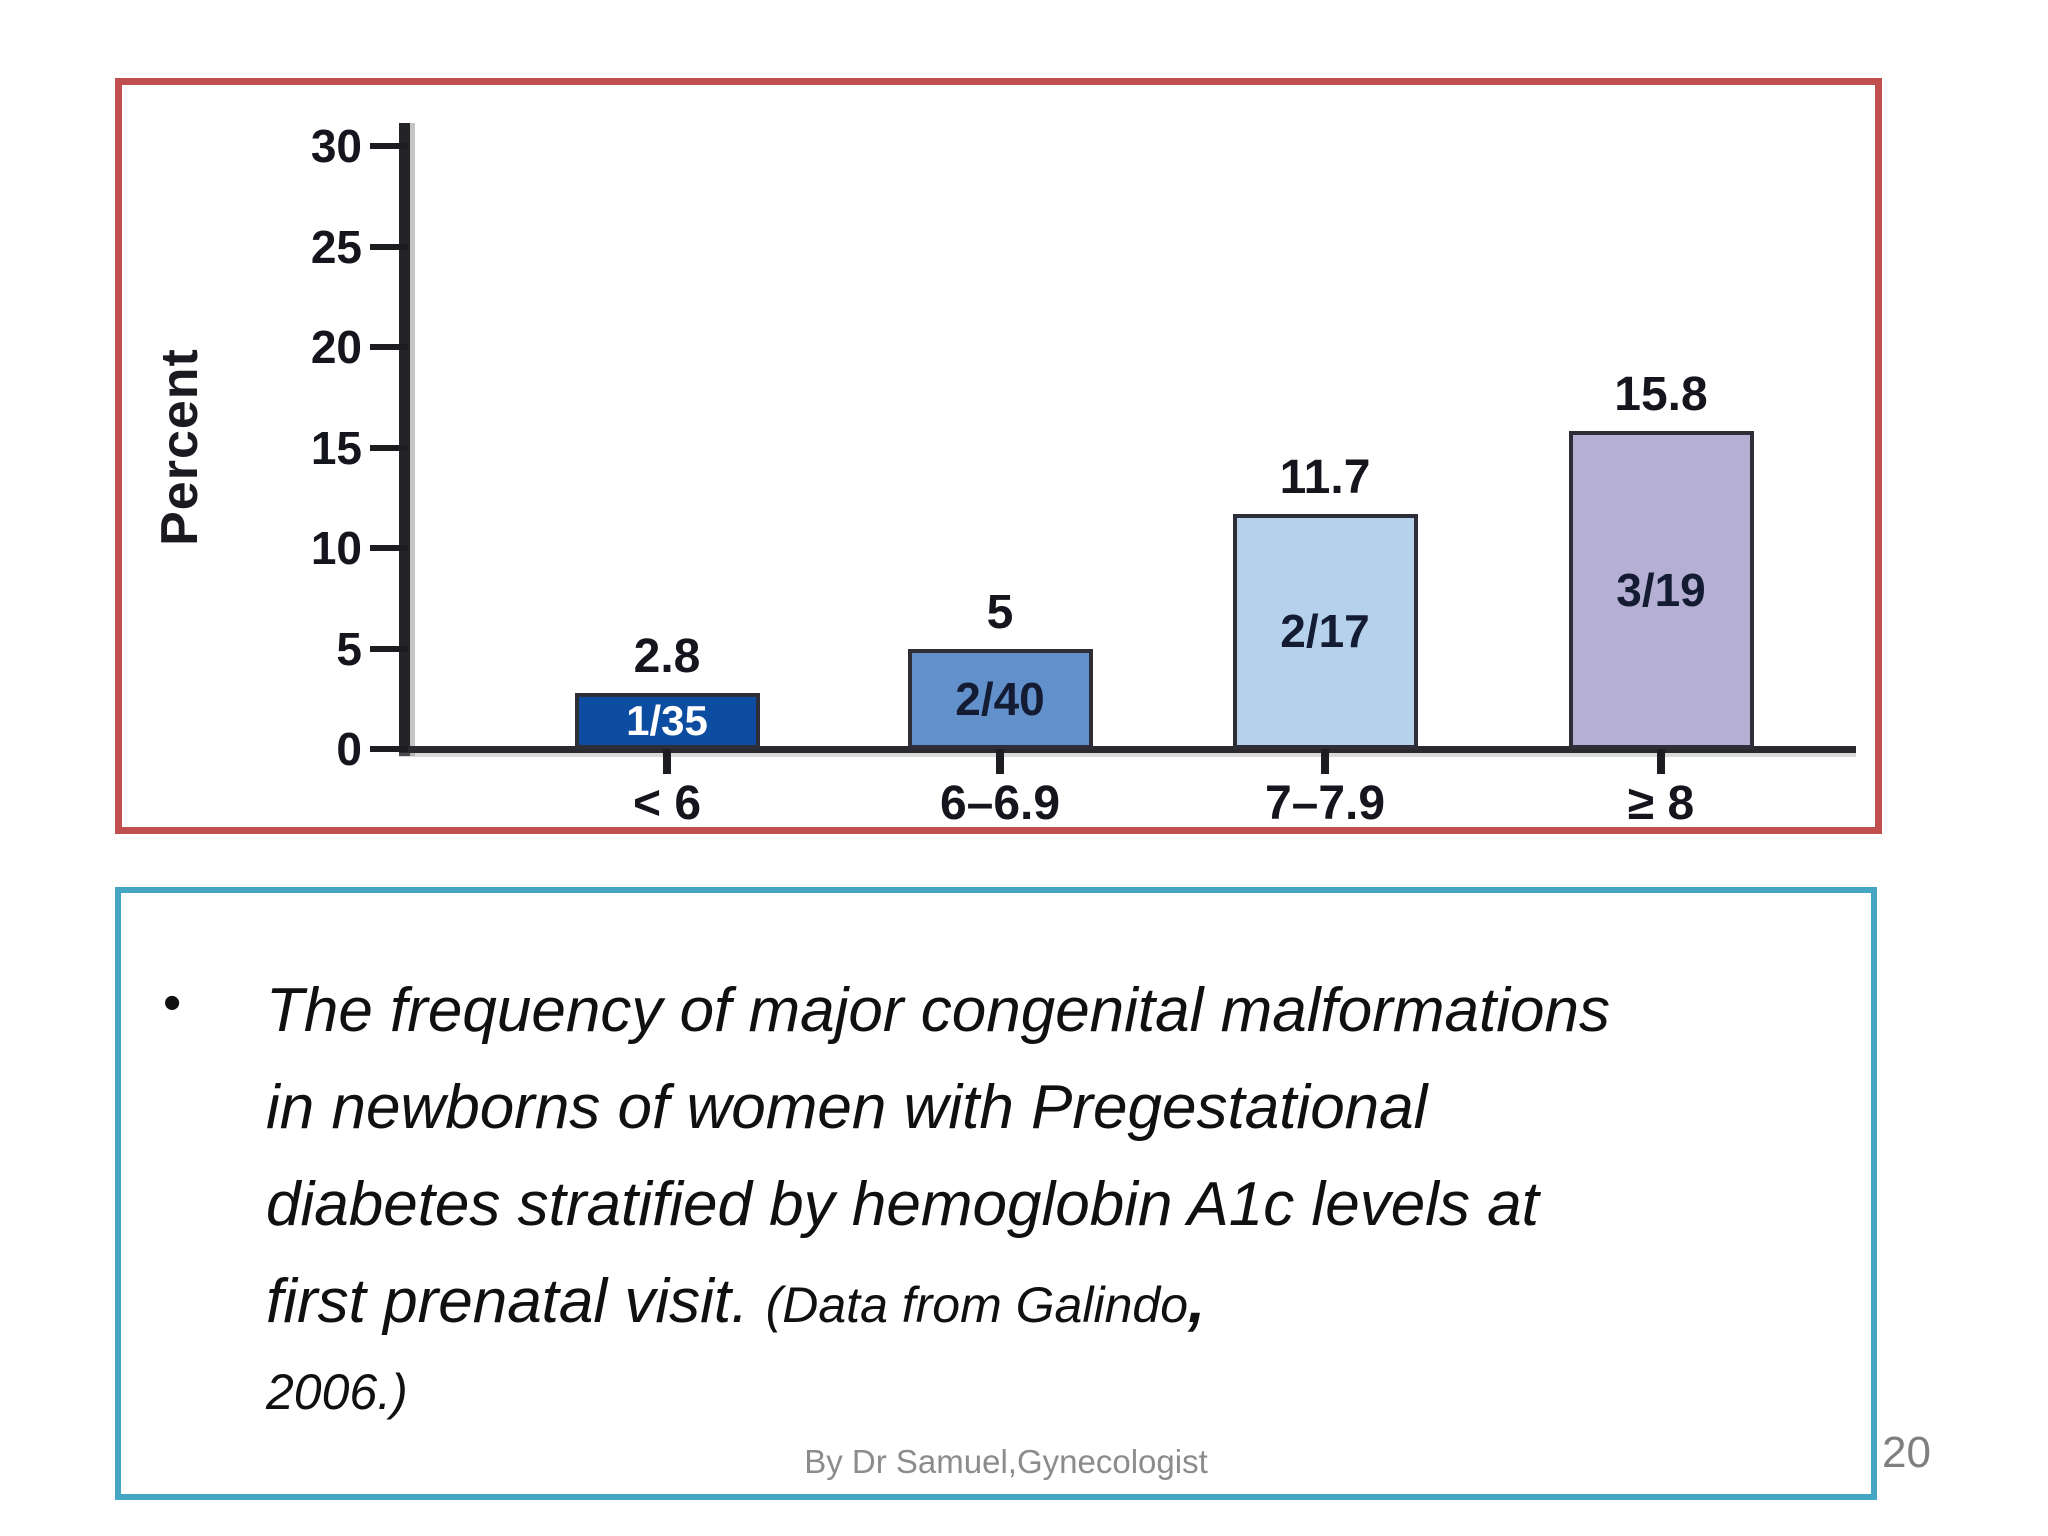  Describe the element at coordinates (1906, 1452) in the screenshot. I see `page-number: 20` at that location.